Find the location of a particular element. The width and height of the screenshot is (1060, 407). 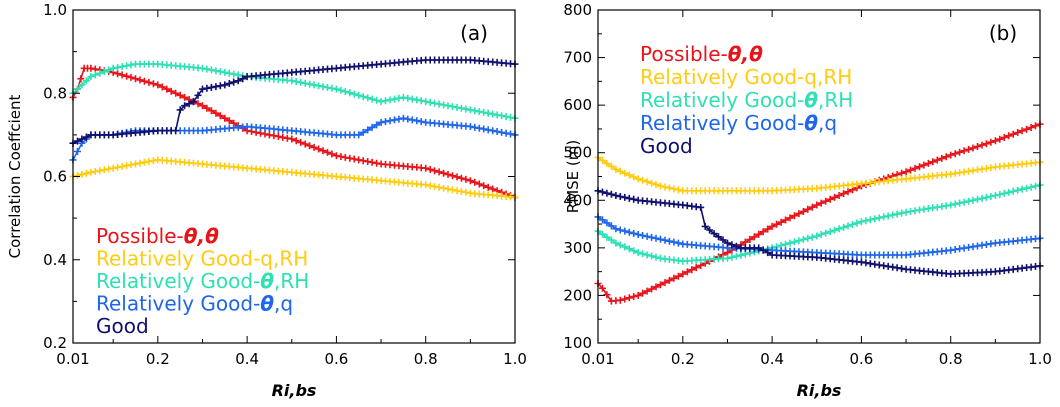

y-tick-label: 0.4 is located at coordinates (55, 260).